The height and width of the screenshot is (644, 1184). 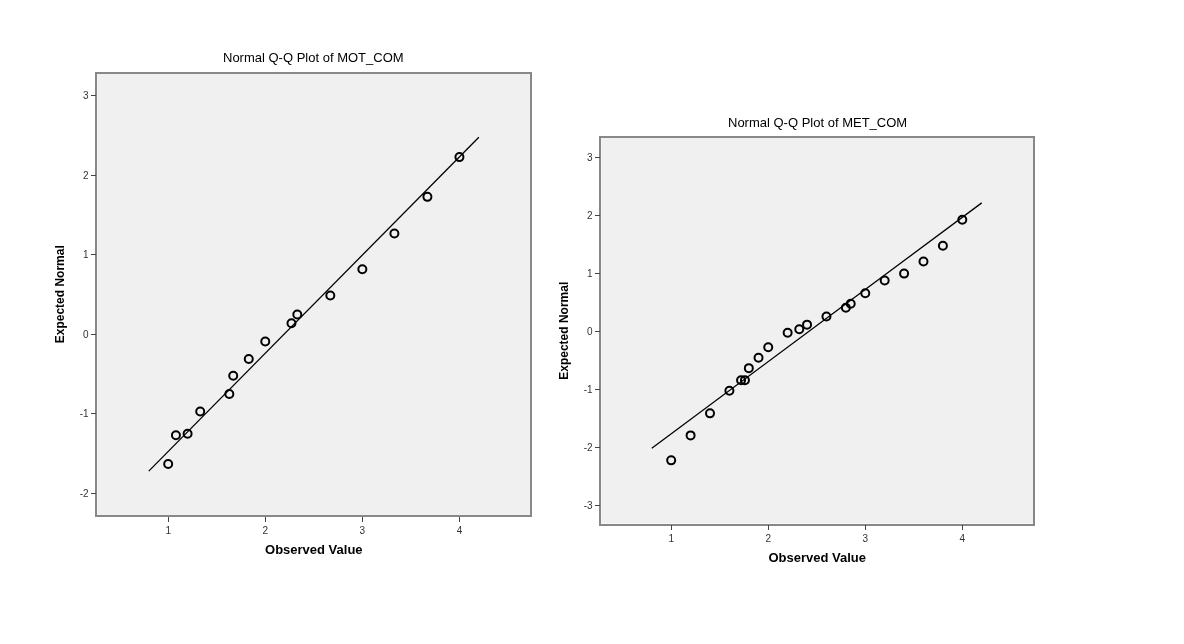 I want to click on chart-title: Normal Q-Q Plot of MET_COM, so click(x=818, y=122).